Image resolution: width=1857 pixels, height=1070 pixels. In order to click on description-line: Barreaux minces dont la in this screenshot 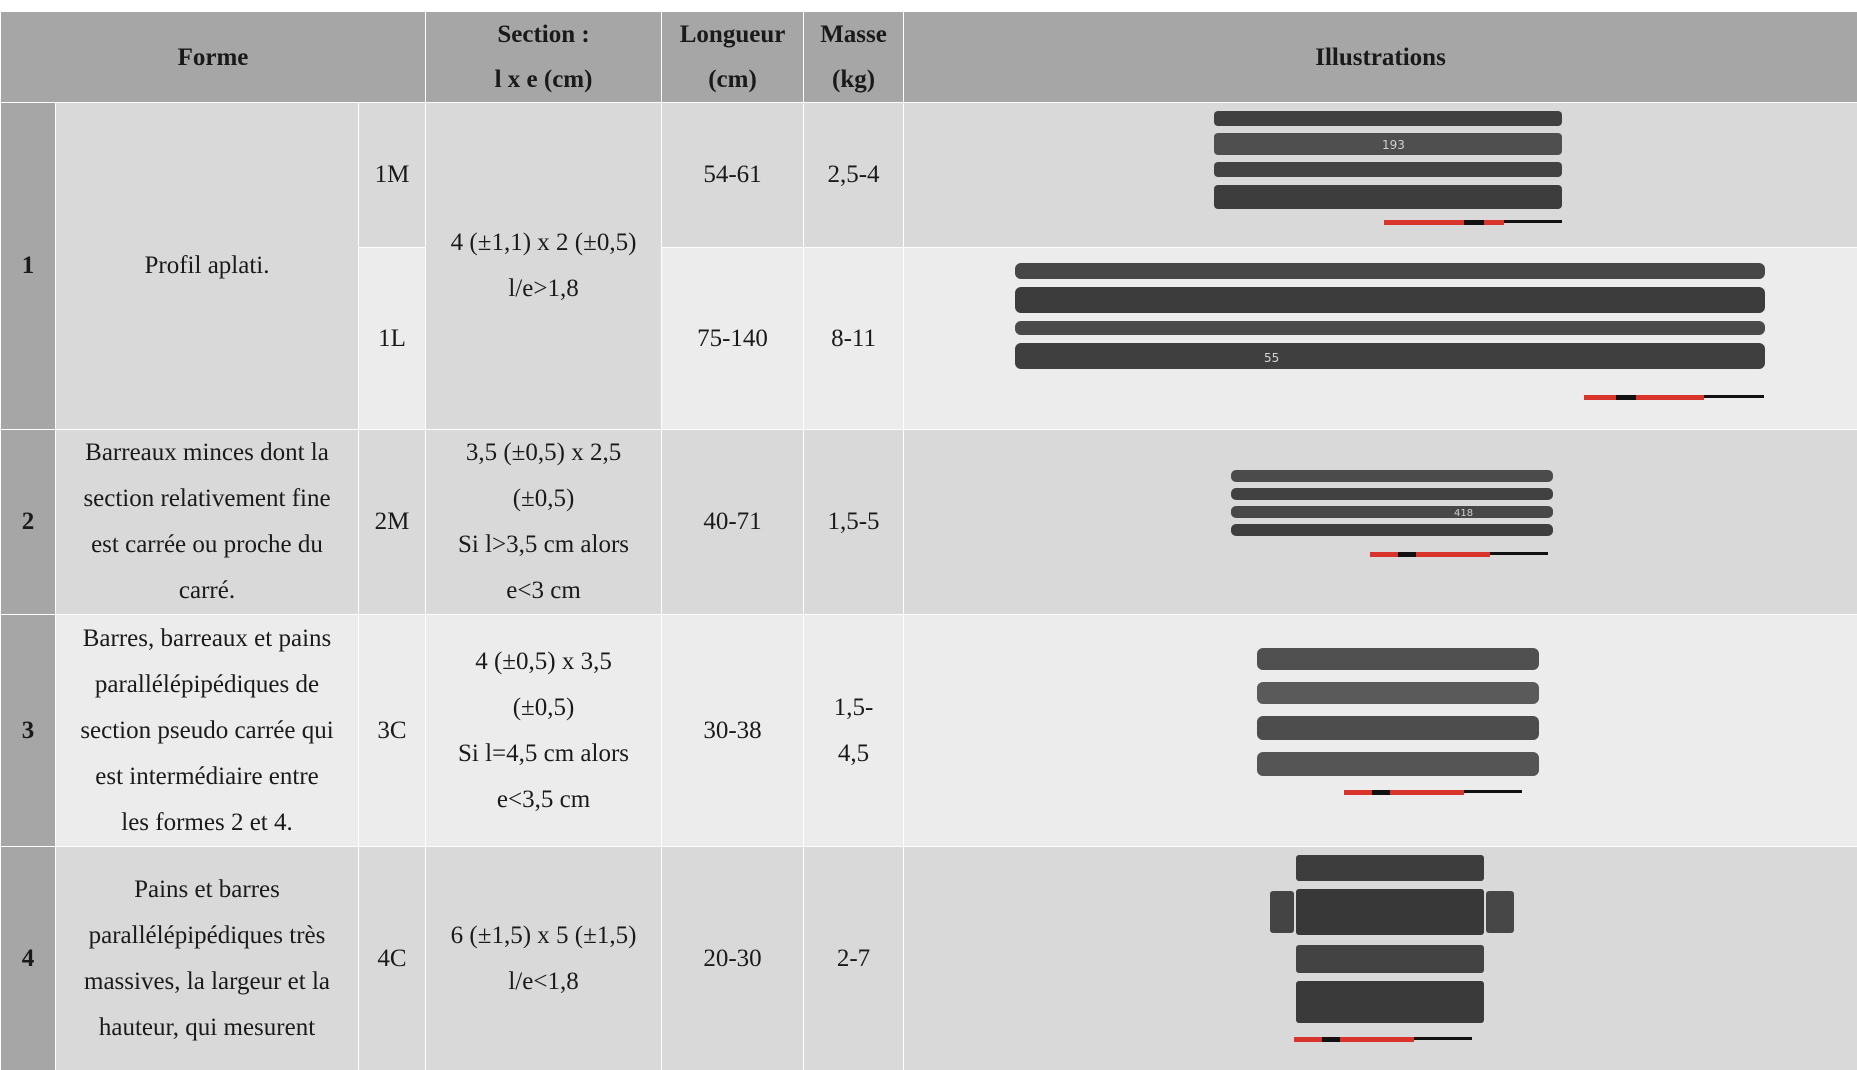, I will do `click(207, 452)`.